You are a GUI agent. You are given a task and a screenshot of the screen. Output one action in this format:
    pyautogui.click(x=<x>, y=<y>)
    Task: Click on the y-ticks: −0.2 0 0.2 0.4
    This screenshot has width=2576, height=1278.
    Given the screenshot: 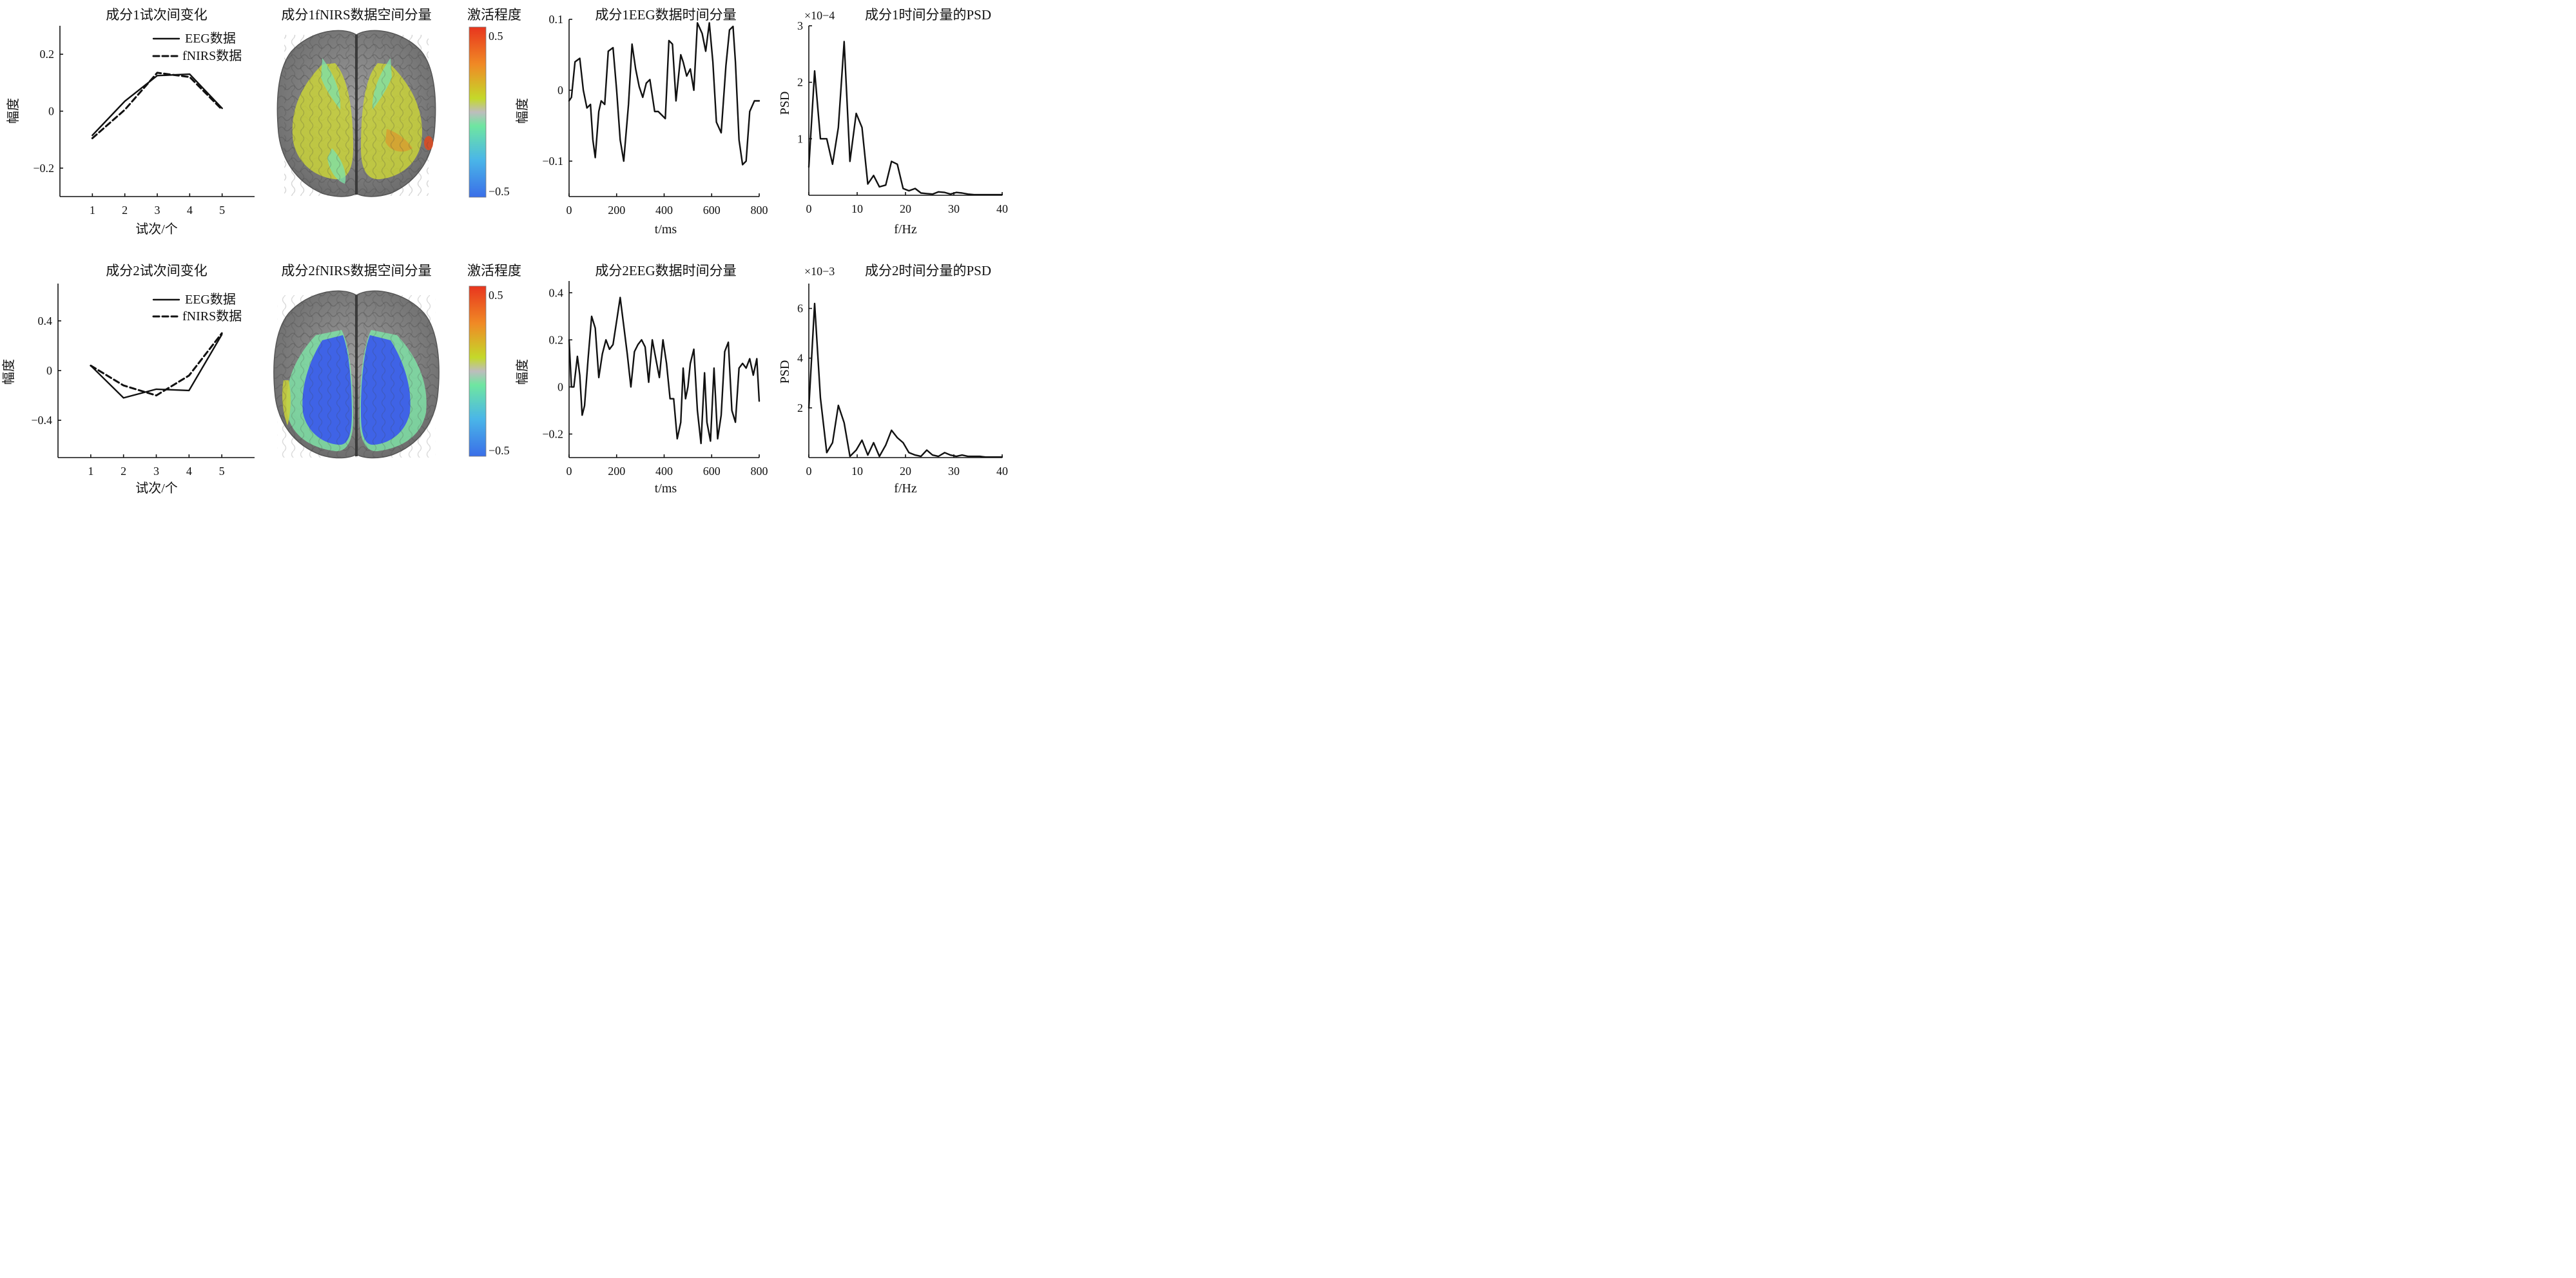 What is the action you would take?
    pyautogui.click(x=557, y=363)
    